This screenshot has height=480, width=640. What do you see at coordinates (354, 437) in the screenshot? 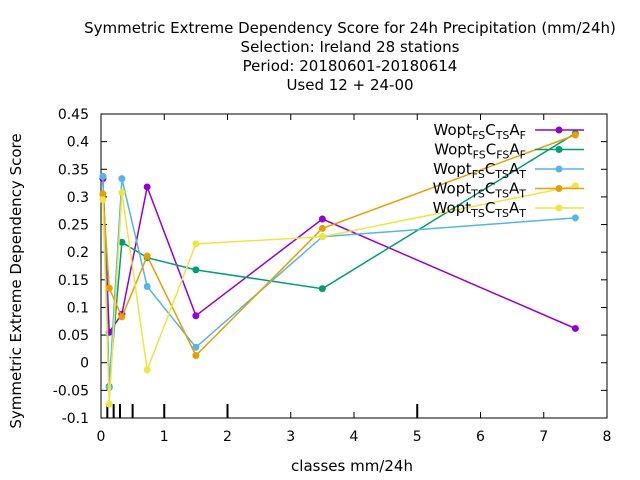
I see `x-tick-label: 4` at bounding box center [354, 437].